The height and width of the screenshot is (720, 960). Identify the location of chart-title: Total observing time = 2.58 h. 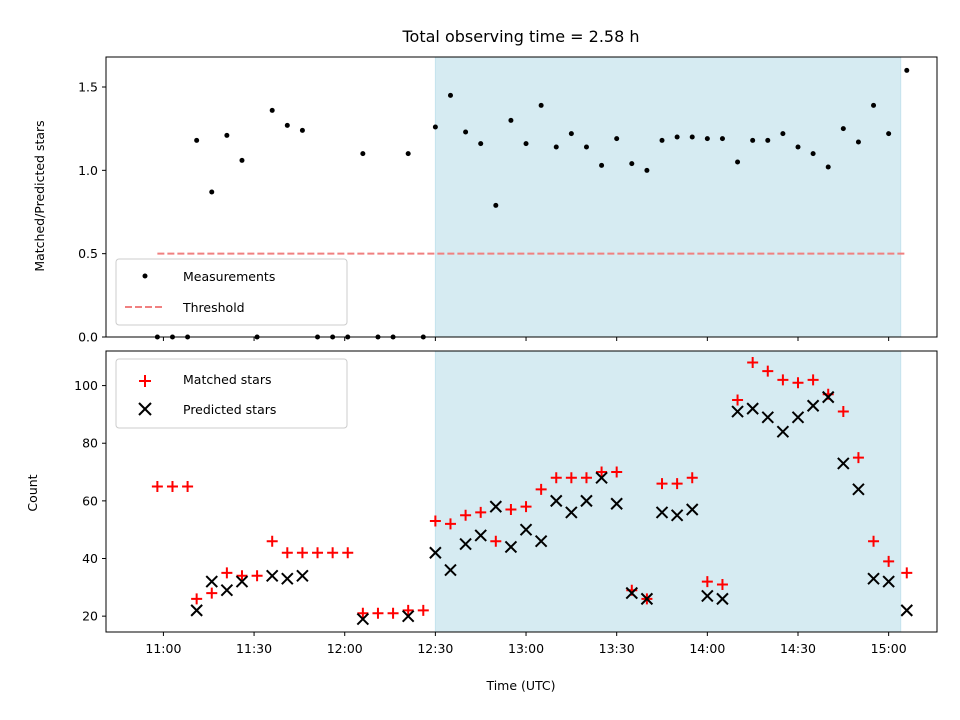
(520, 36).